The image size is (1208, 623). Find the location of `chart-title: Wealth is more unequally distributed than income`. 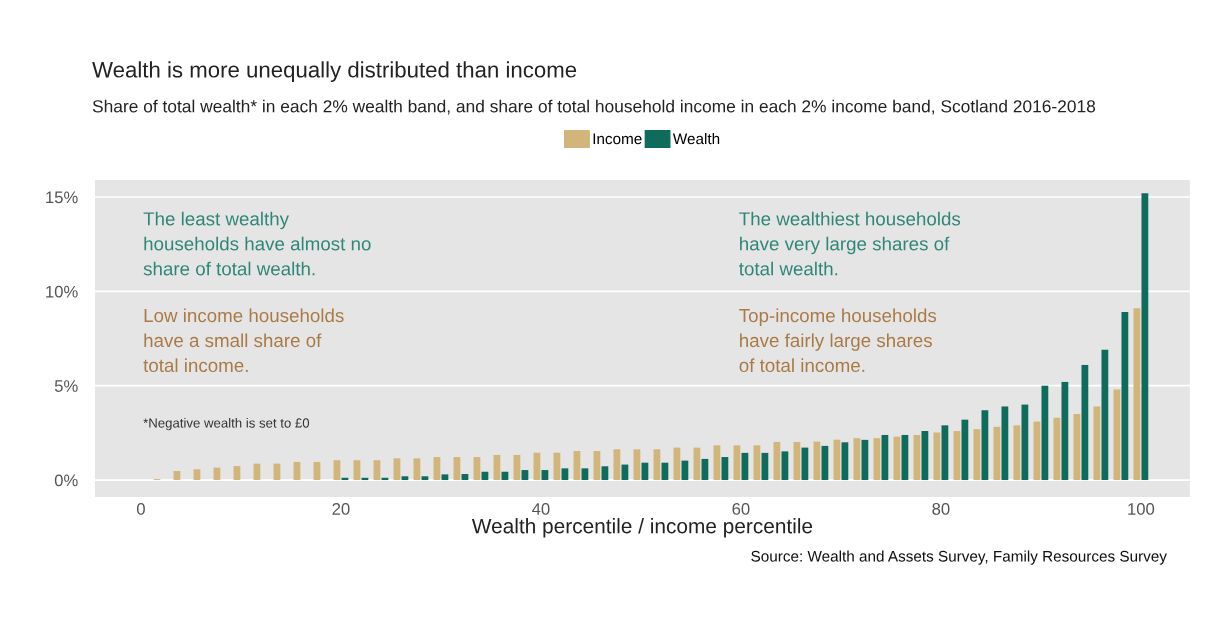

chart-title: Wealth is more unequally distributed than income is located at coordinates (334, 71).